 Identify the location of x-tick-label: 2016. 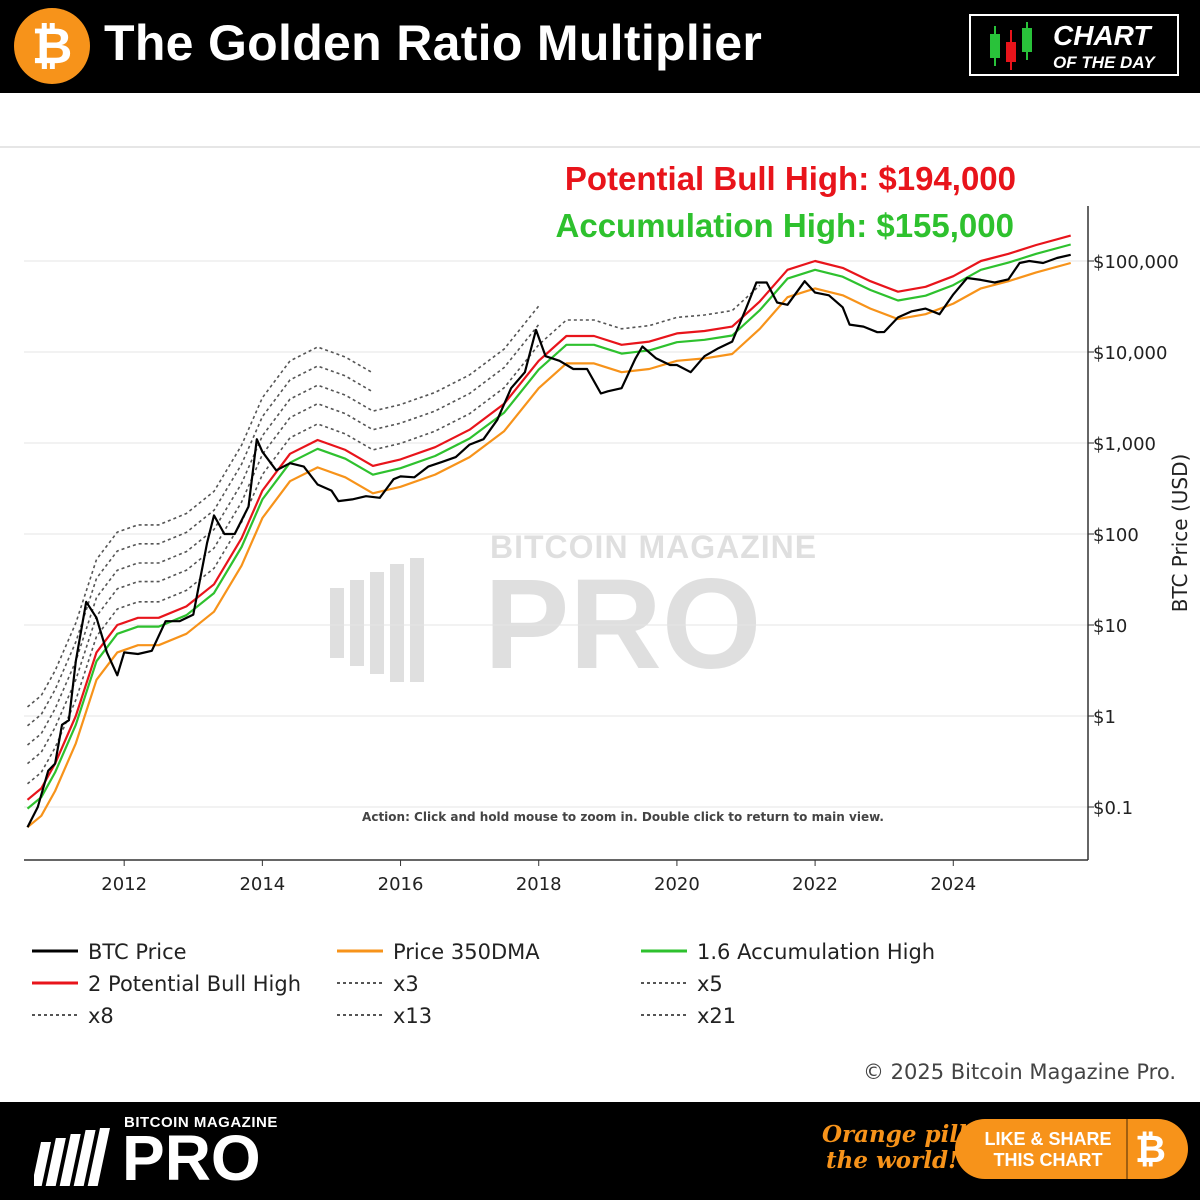
(401, 884).